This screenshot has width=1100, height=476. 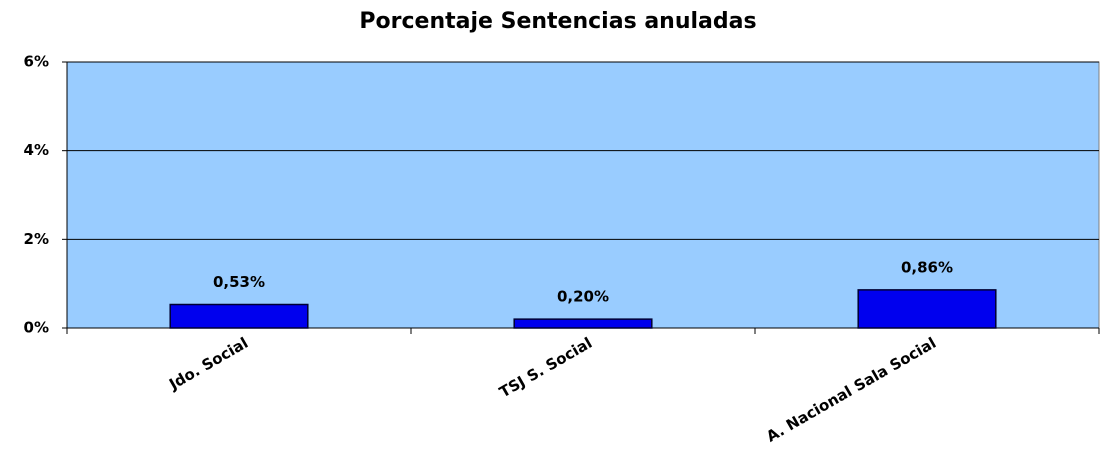 I want to click on y-tick-label: 2%, so click(x=36, y=239).